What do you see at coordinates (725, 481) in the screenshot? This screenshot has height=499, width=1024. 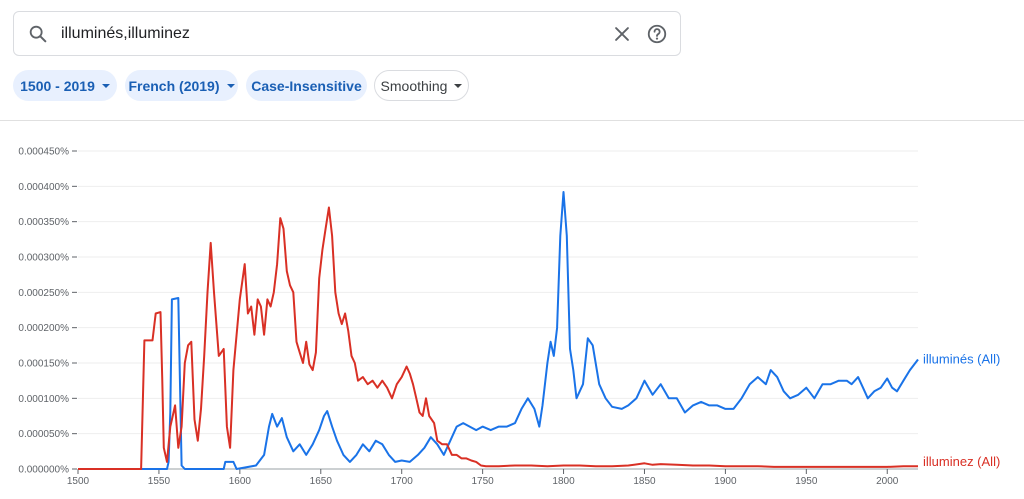 I see `x-tick-label: 1900` at bounding box center [725, 481].